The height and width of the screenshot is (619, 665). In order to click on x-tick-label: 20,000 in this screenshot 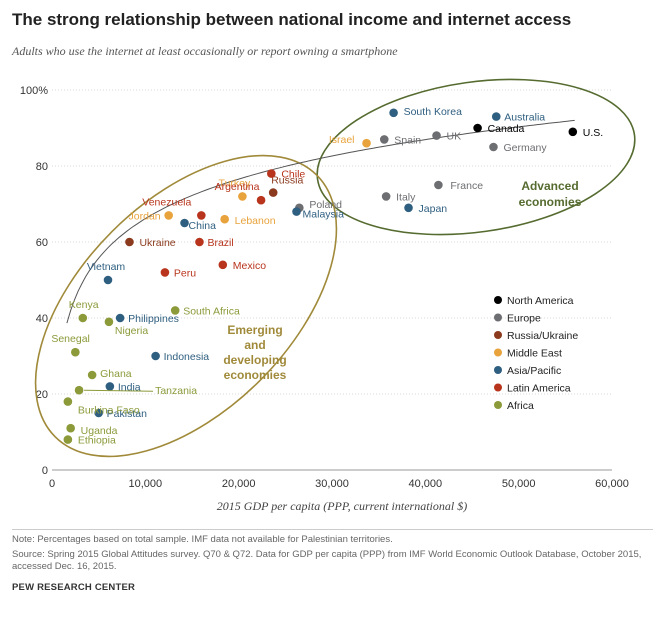, I will do `click(239, 484)`.